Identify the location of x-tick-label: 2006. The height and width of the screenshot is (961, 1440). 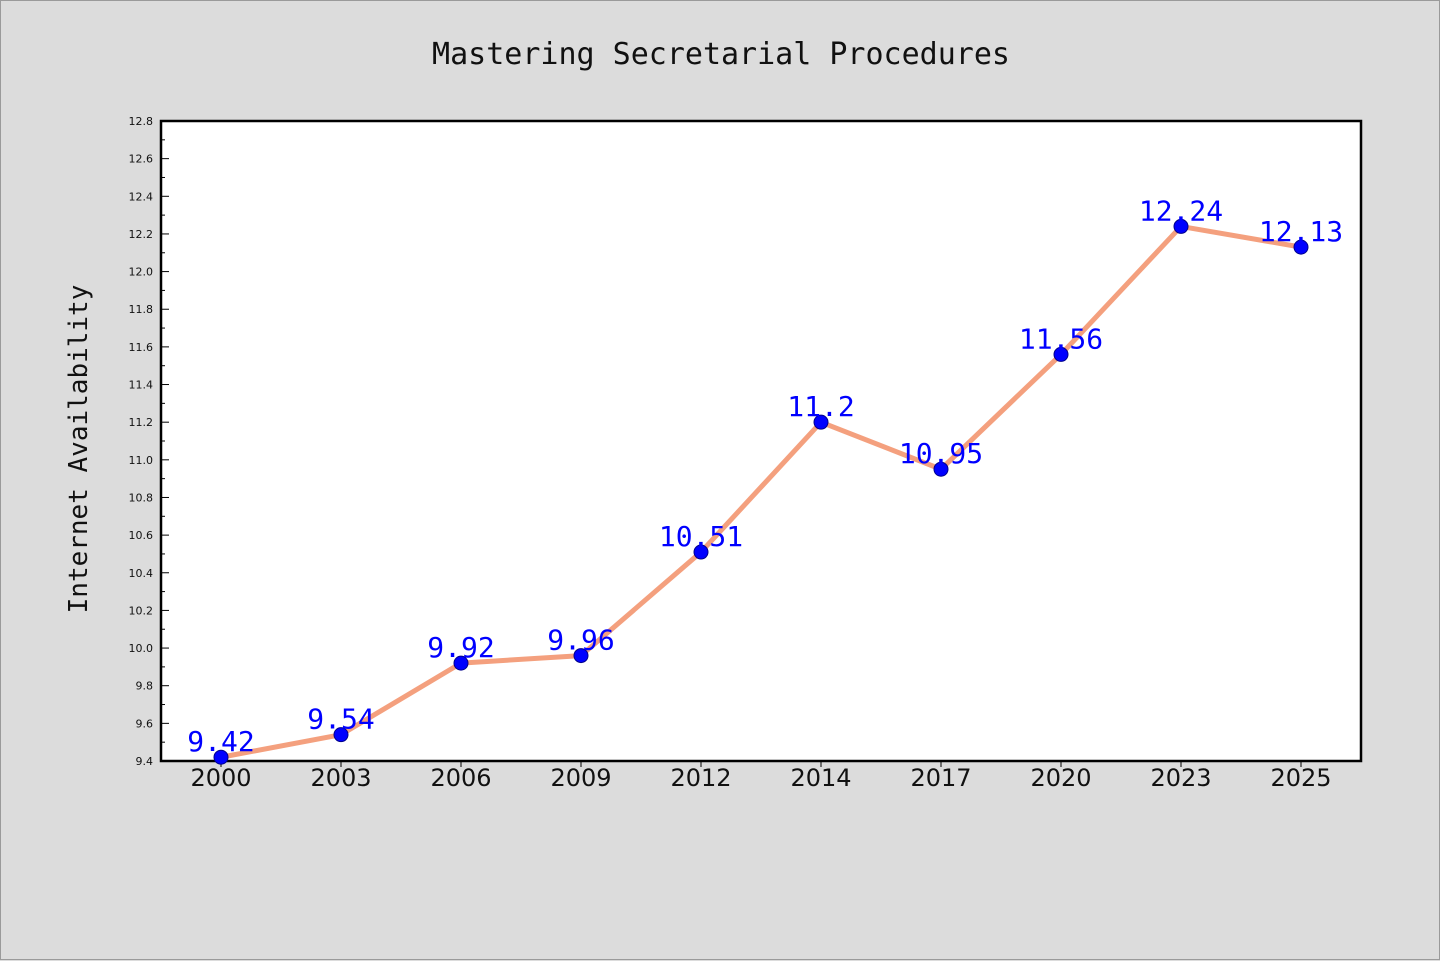
(460, 778).